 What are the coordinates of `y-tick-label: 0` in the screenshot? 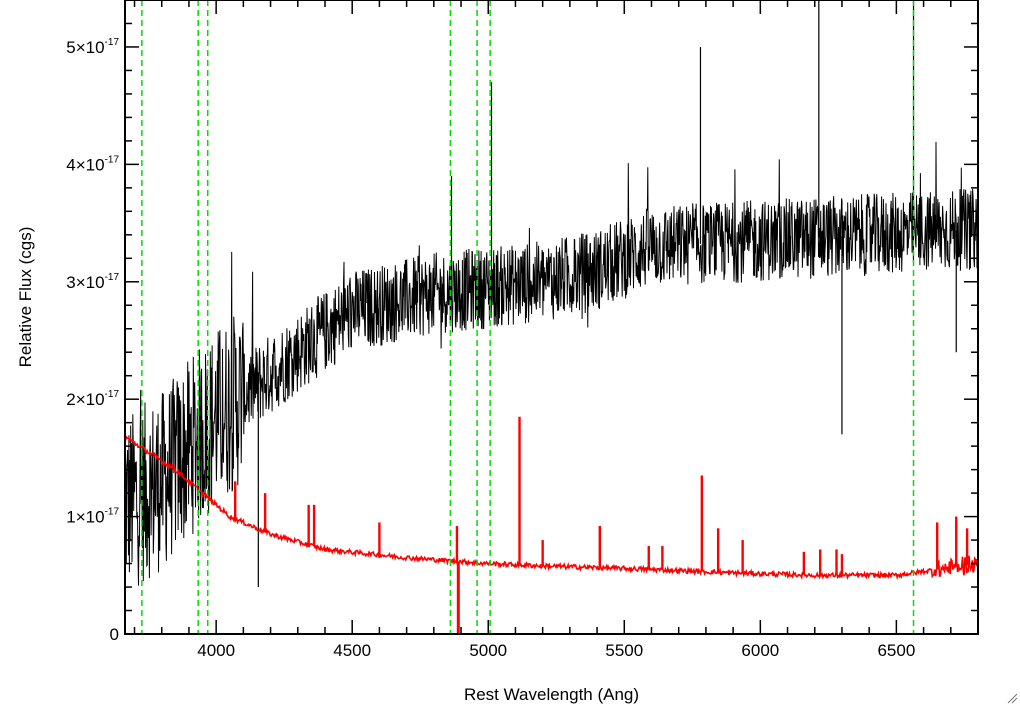 It's located at (114, 634).